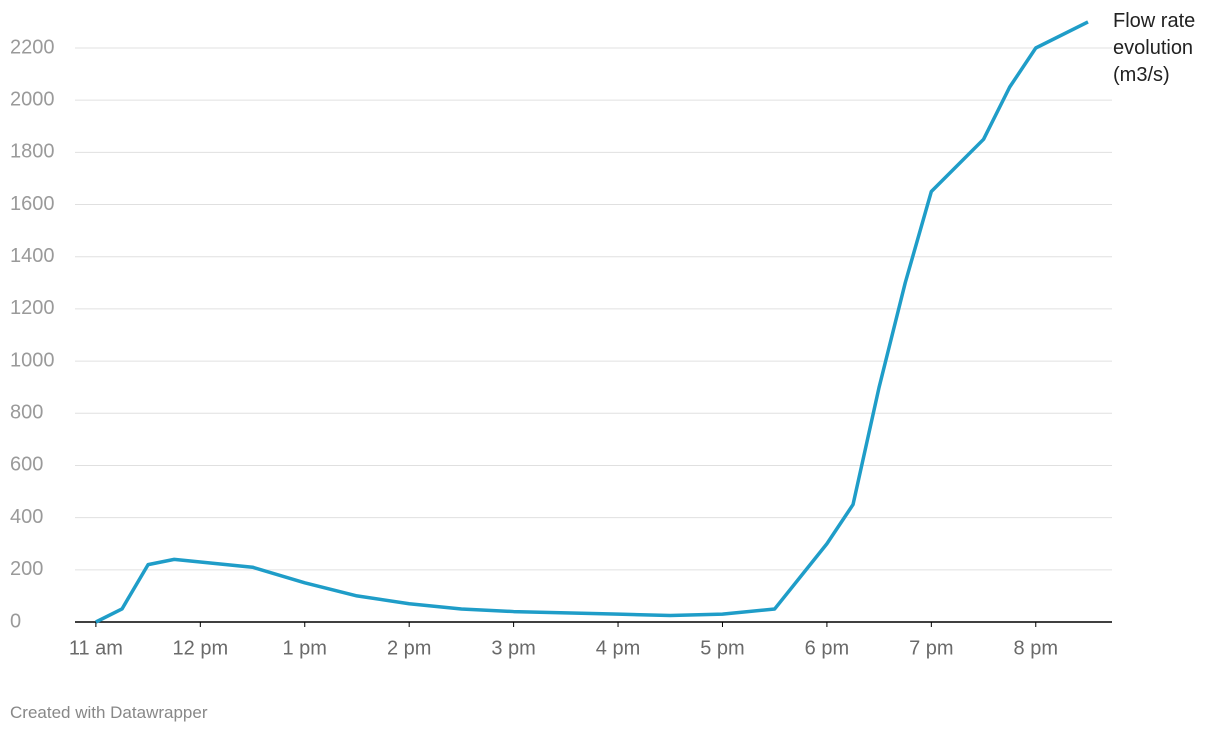 The image size is (1220, 738). Describe the element at coordinates (618, 648) in the screenshot. I see `x-tick-label: 4 pm` at that location.